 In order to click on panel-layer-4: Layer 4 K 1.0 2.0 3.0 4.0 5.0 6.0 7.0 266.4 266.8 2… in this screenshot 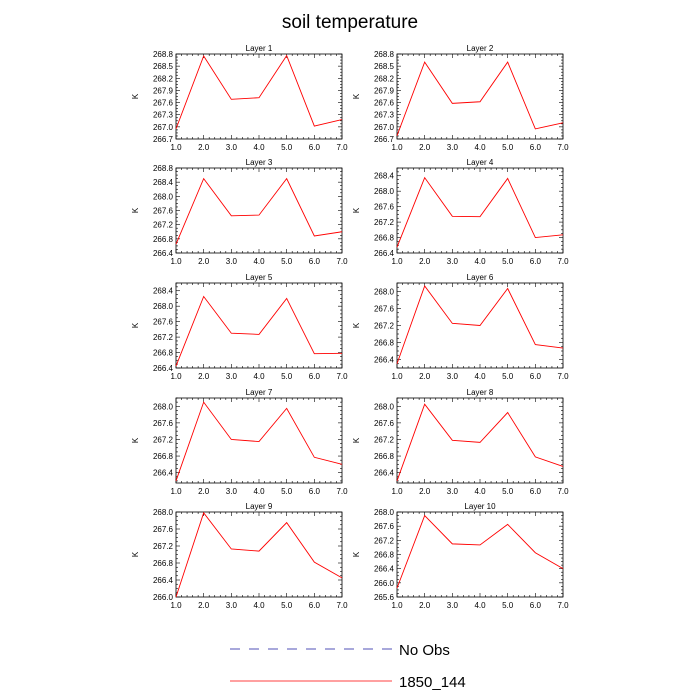, I will do `click(460, 212)`.